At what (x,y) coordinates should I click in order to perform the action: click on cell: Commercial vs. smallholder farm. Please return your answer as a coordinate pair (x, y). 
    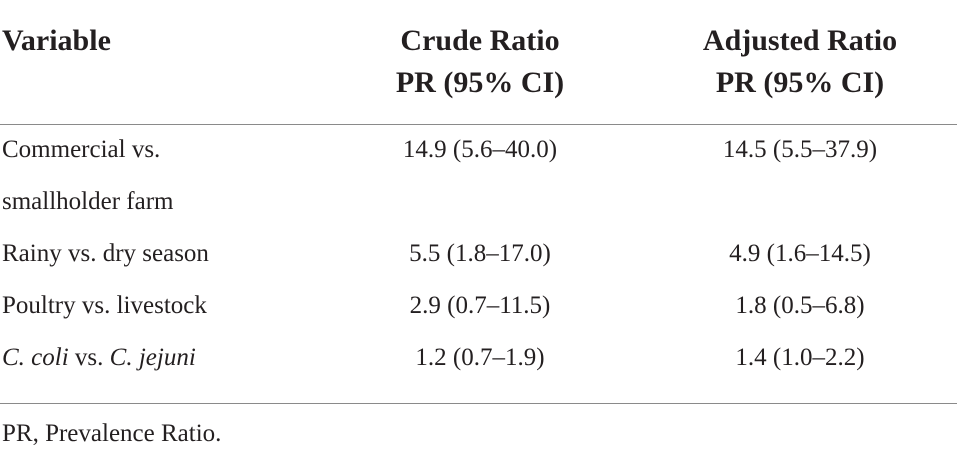
    Looking at the image, I should click on (88, 175).